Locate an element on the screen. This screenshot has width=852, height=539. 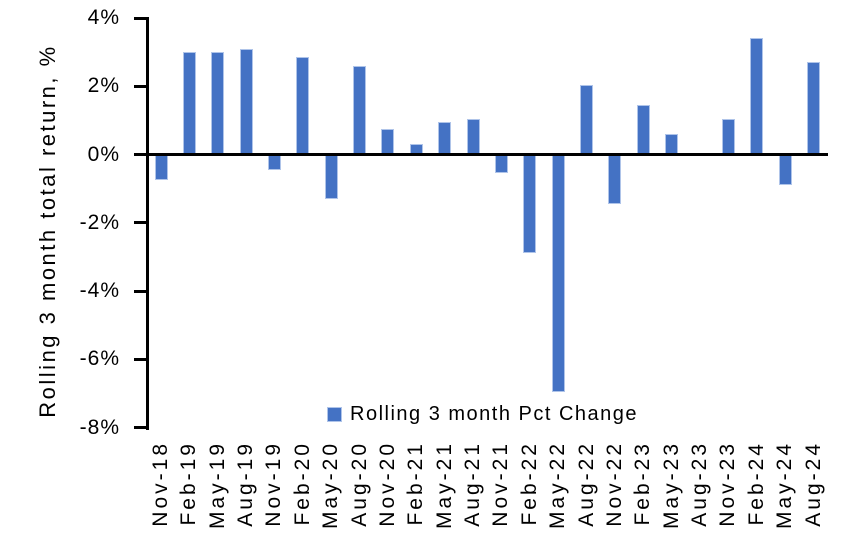
x-axis-label: Feb-24 is located at coordinates (756, 483).